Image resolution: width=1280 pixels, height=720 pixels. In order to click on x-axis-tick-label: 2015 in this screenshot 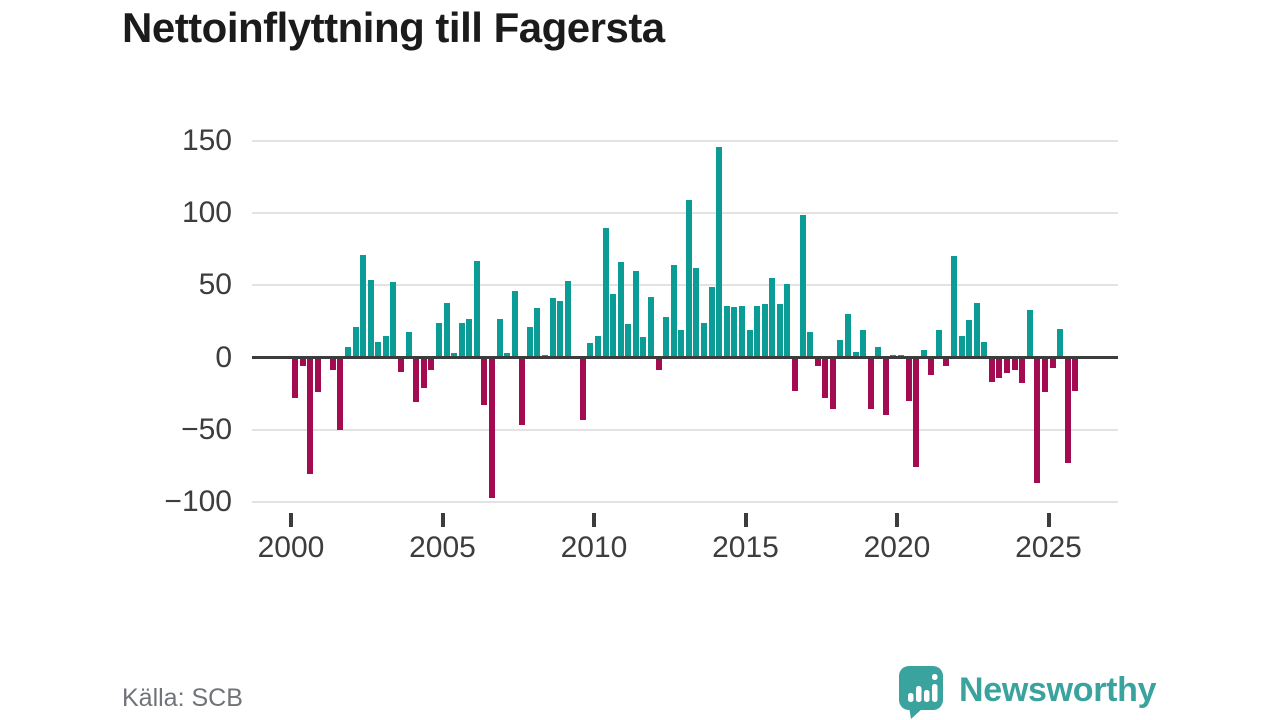, I will do `click(745, 547)`.